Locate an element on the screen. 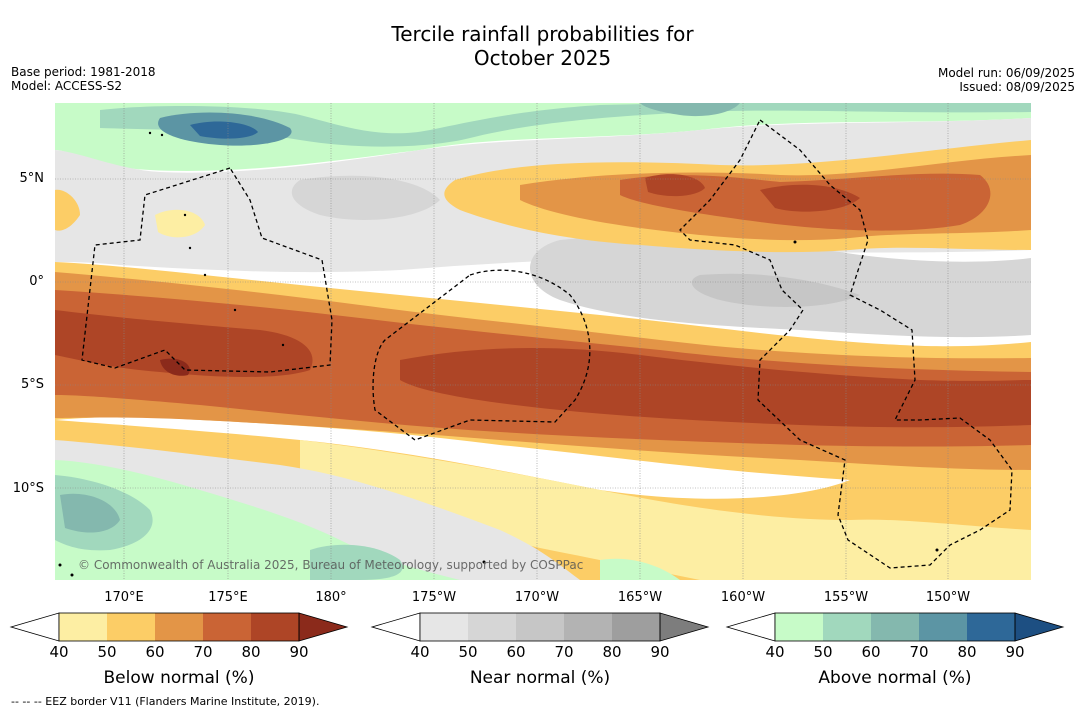  below-normal-tick-80: 80 is located at coordinates (251, 652).